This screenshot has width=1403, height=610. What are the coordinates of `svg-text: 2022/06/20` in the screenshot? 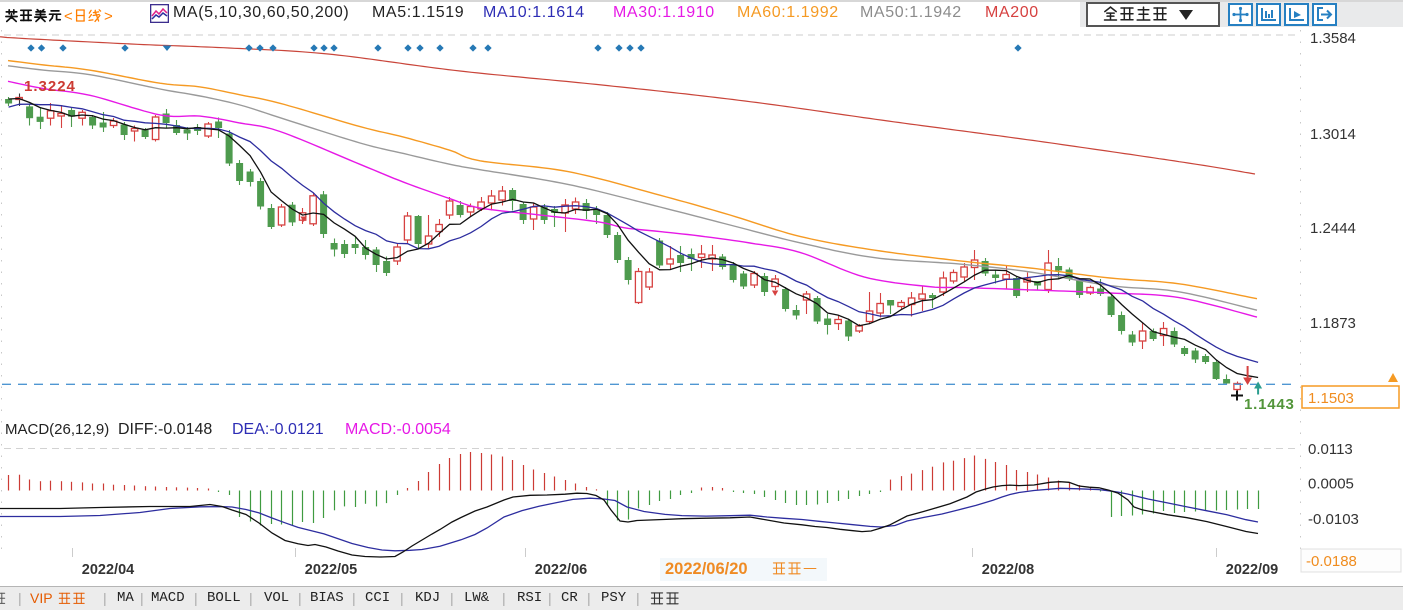 It's located at (706, 569).